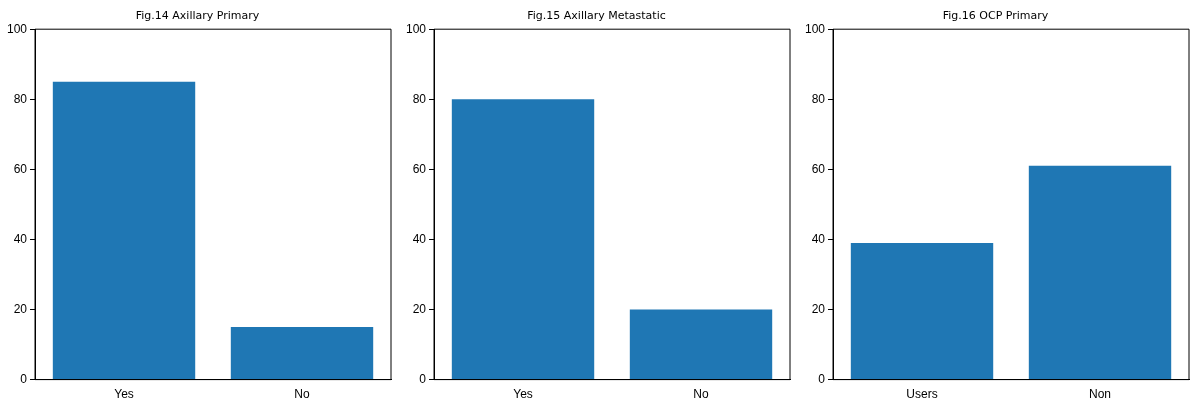 The image size is (1197, 407). What do you see at coordinates (1100, 394) in the screenshot?
I see `x-tick-label: Non` at bounding box center [1100, 394].